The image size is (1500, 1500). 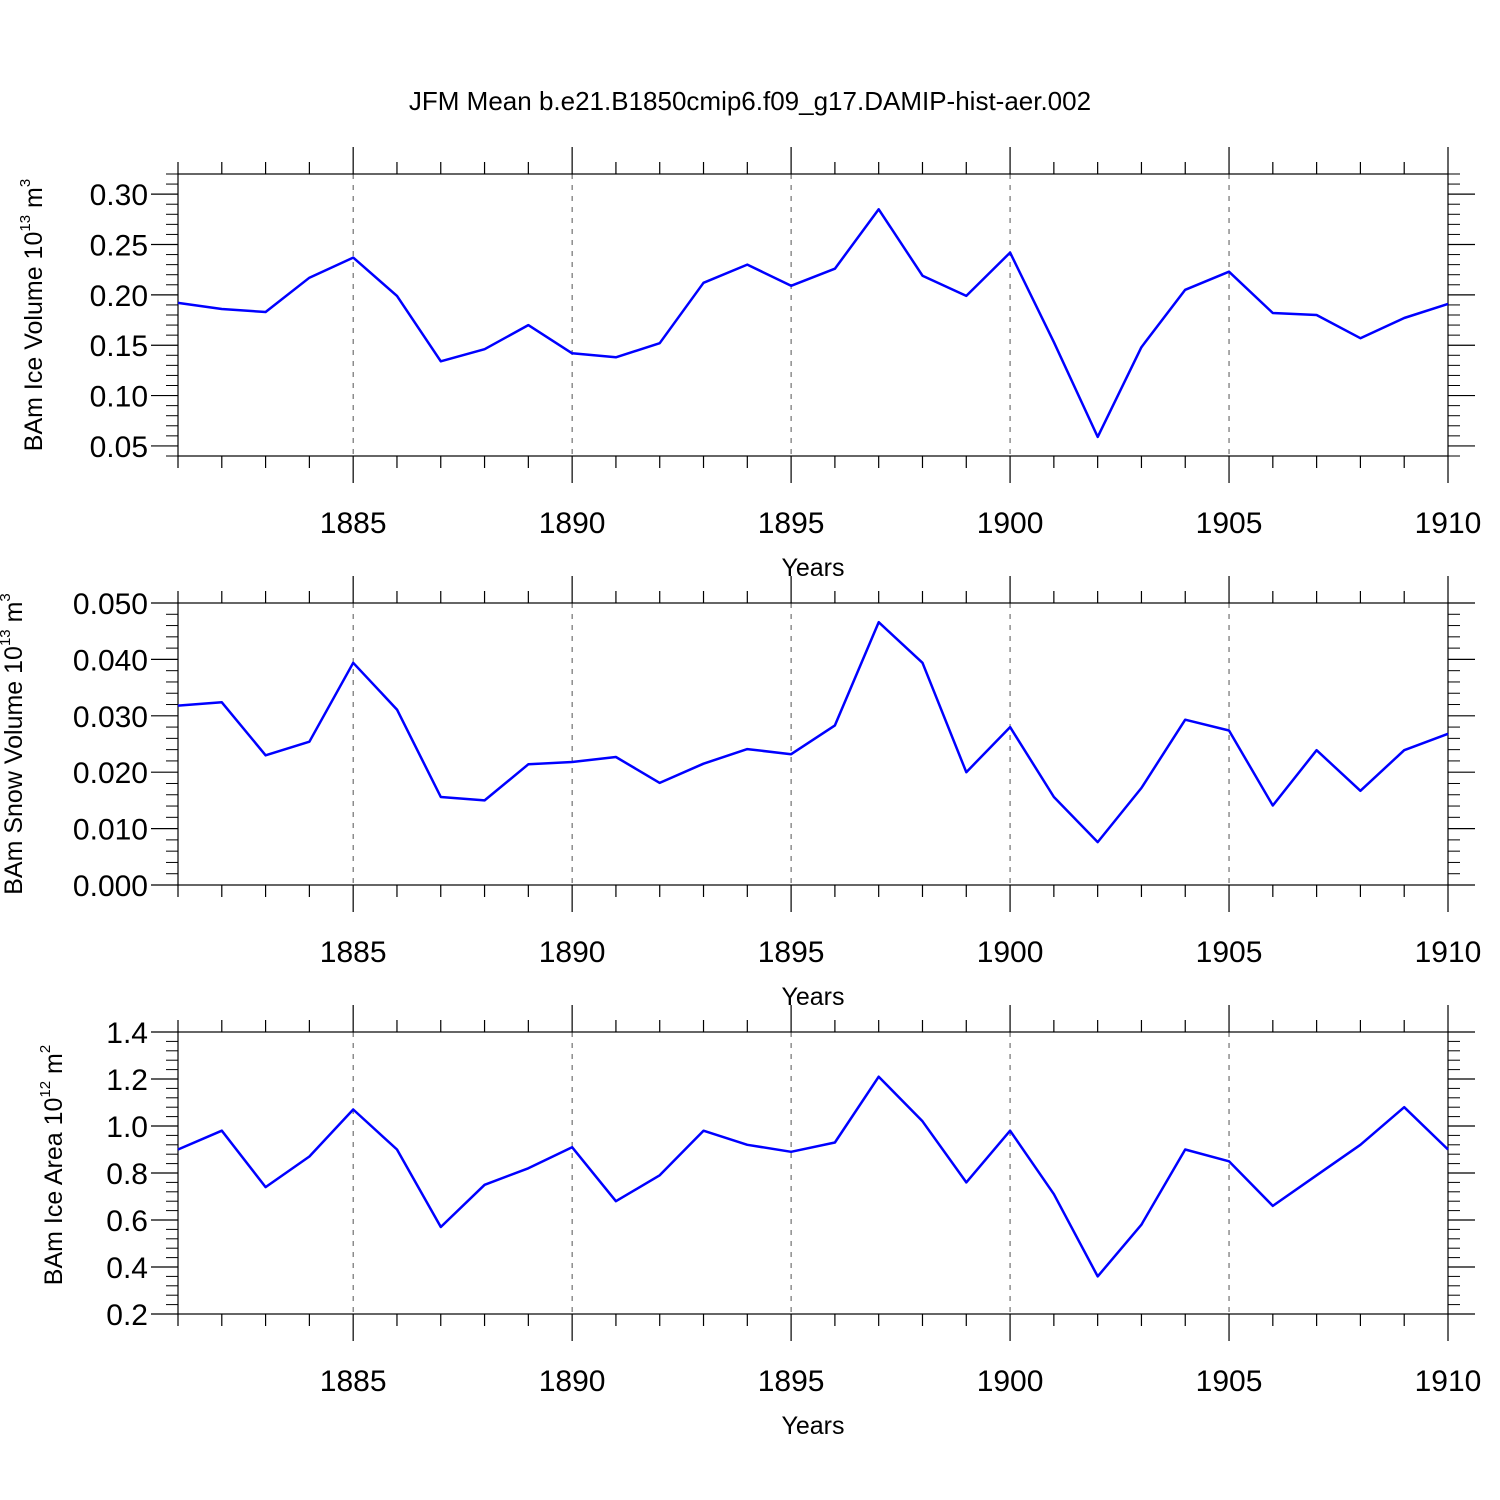 What do you see at coordinates (127, 1268) in the screenshot?
I see `y-tick-label: 0.4` at bounding box center [127, 1268].